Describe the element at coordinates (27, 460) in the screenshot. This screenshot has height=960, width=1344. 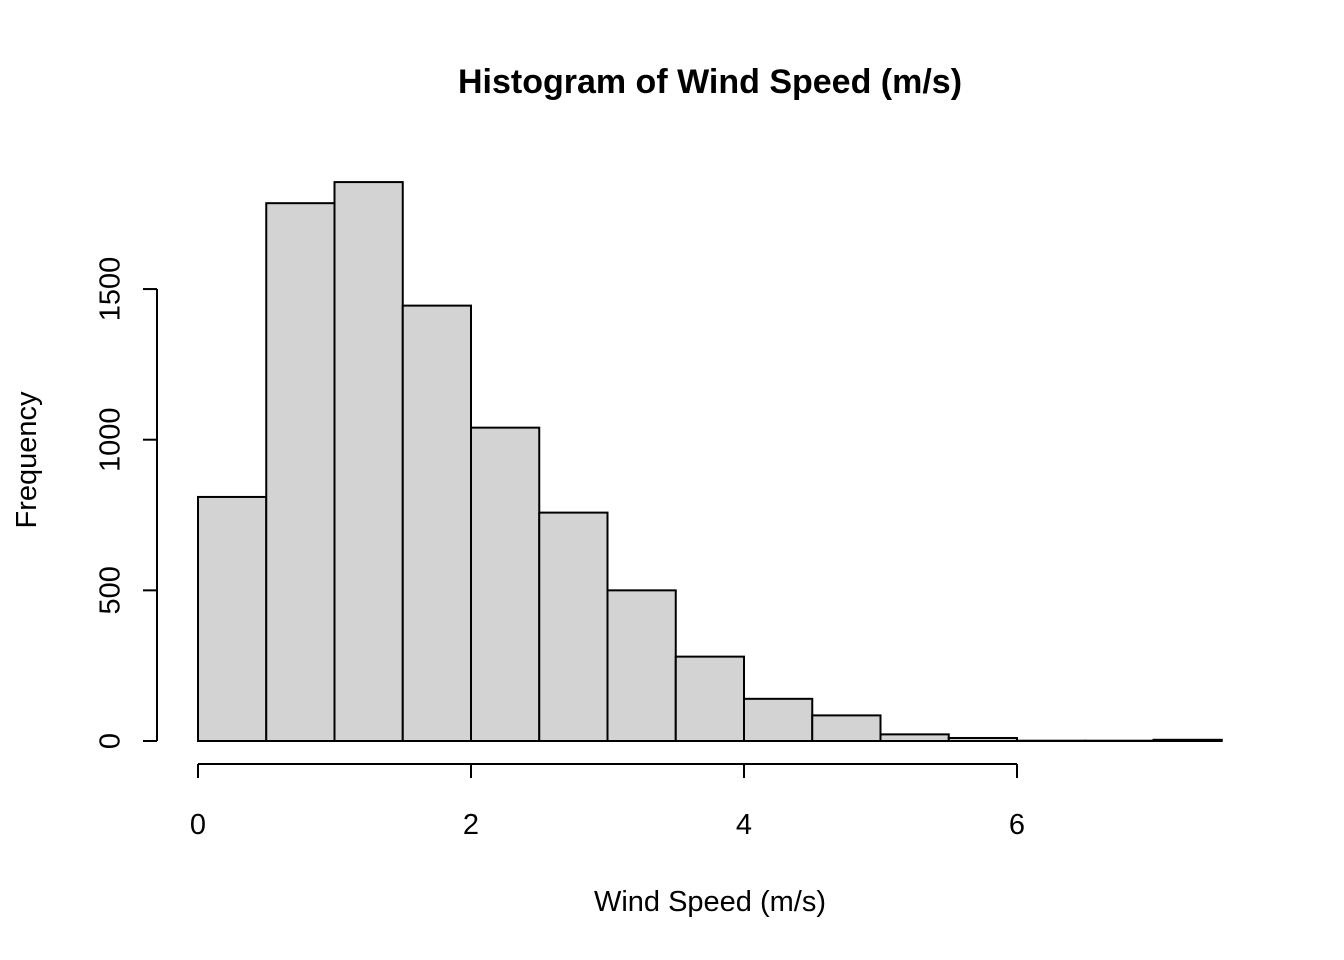
I see `y-axis-label: Frequency` at that location.